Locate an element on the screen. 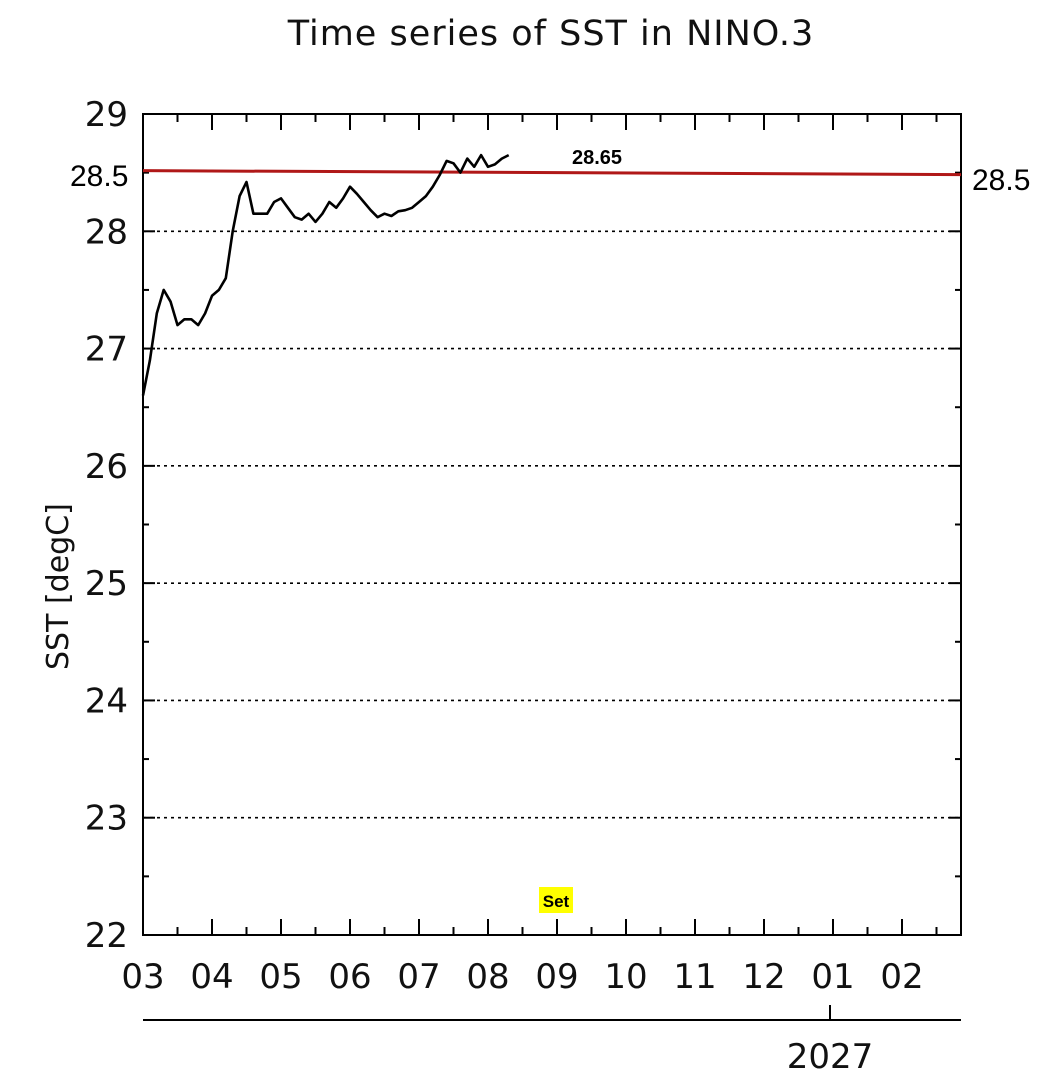  x-tick-label: 12 is located at coordinates (763, 977).